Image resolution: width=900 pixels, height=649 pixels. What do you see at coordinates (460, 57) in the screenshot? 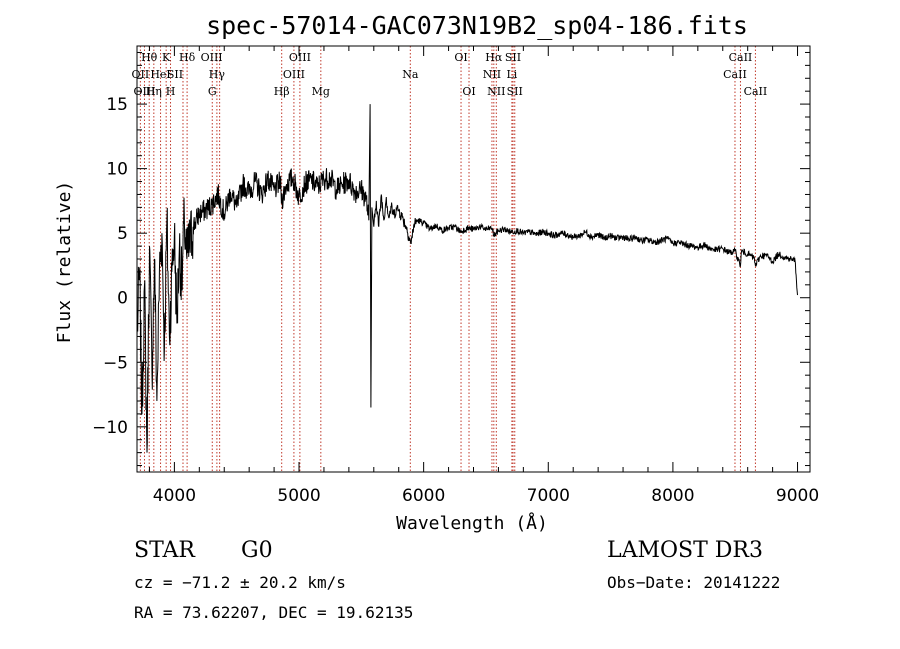
I see `line-label-17: OI` at bounding box center [460, 57].